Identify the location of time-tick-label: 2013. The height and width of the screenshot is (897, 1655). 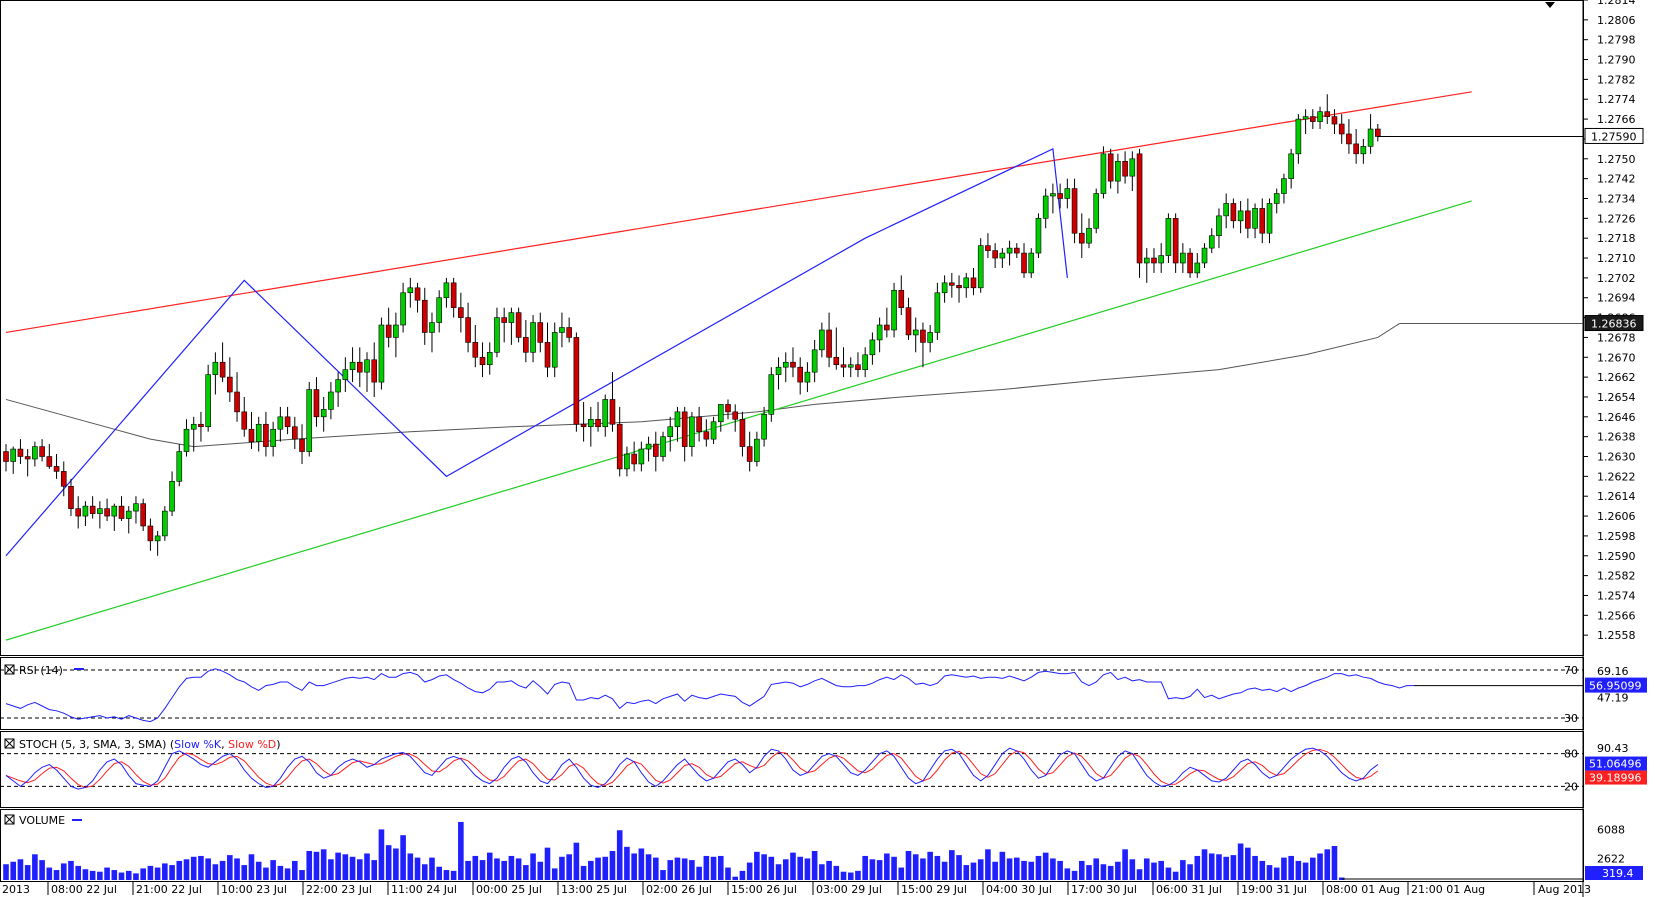
(16, 889).